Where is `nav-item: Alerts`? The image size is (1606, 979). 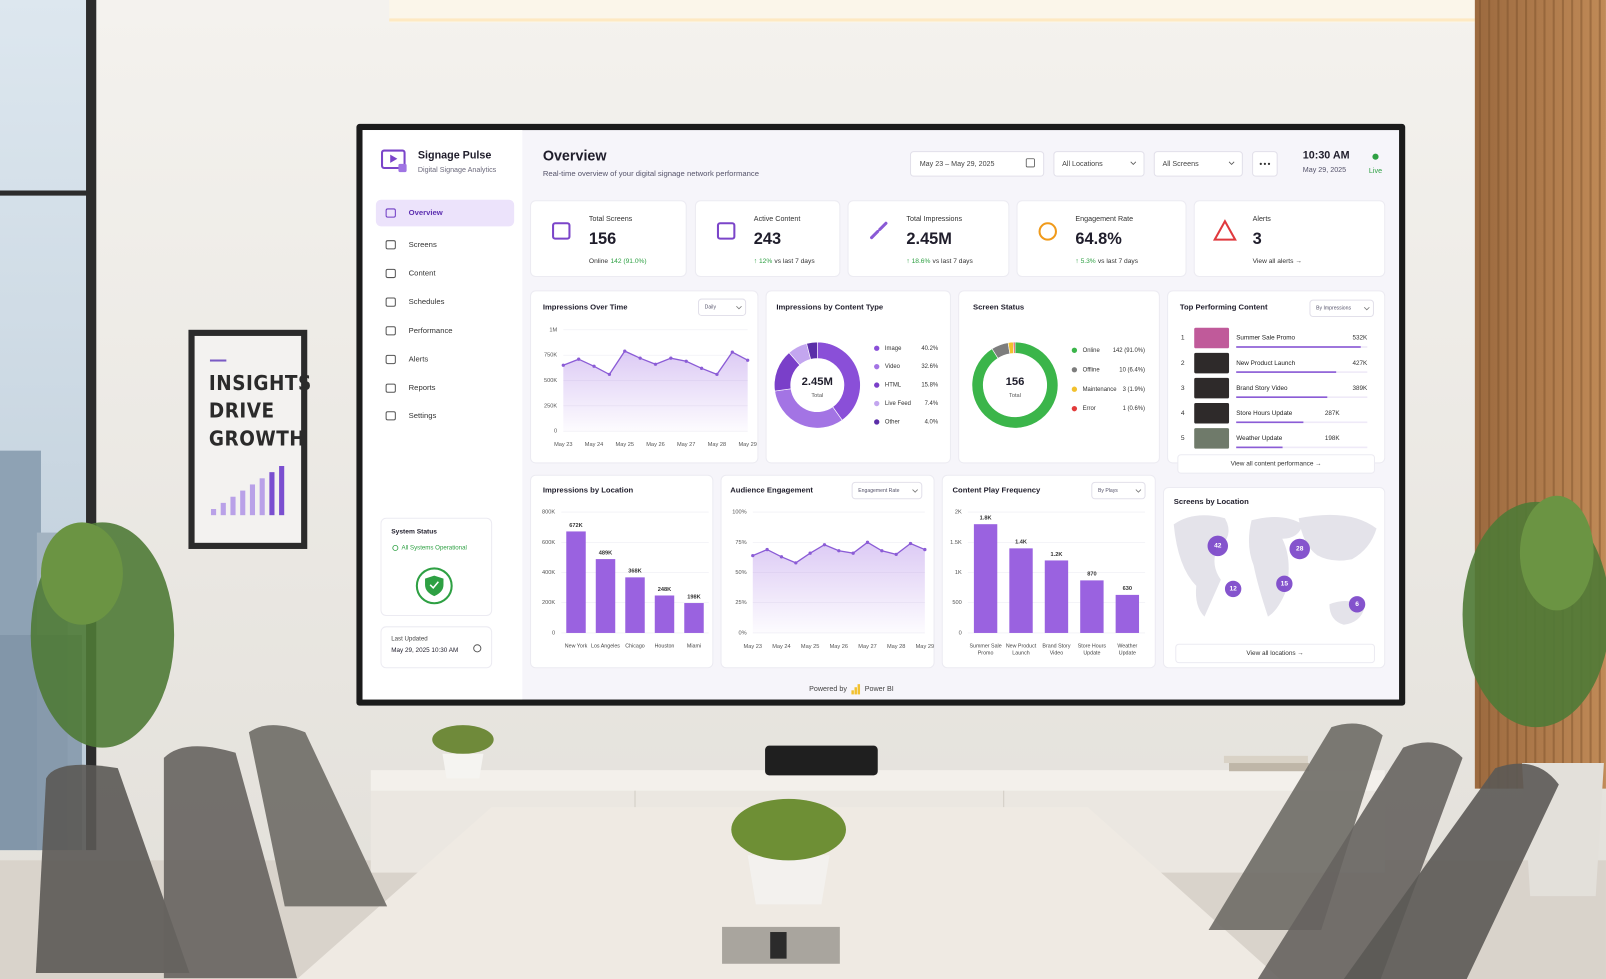
nav-item: Alerts is located at coordinates (419, 359).